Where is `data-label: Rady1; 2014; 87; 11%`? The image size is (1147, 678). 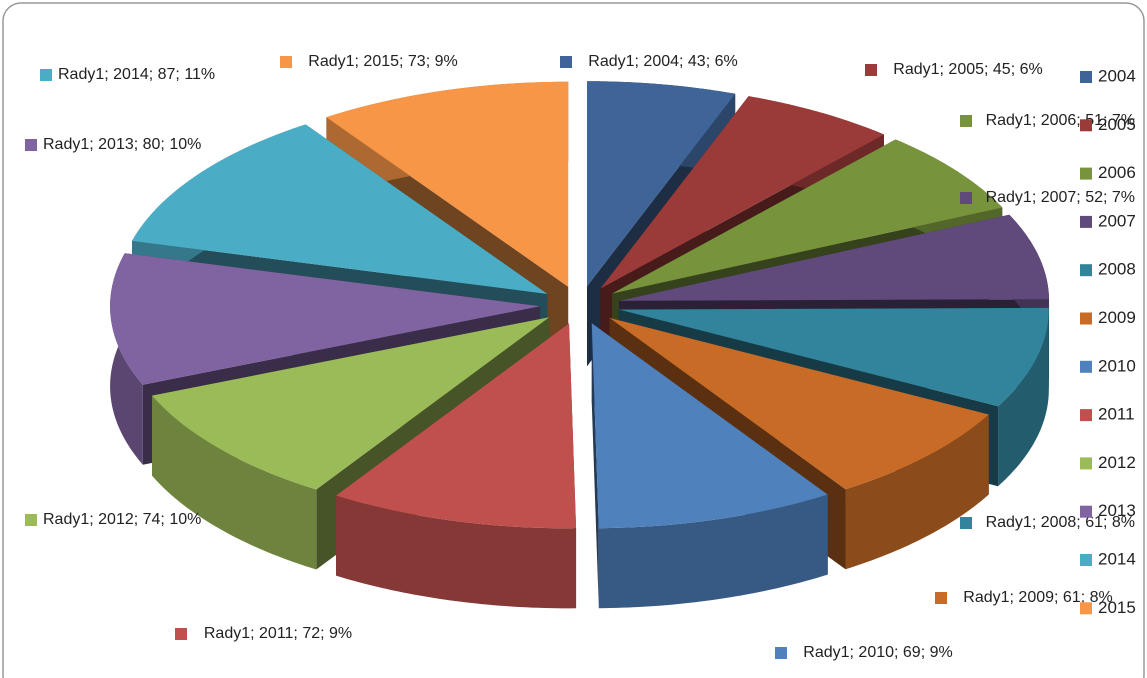 data-label: Rady1; 2014; 87; 11% is located at coordinates (136, 74).